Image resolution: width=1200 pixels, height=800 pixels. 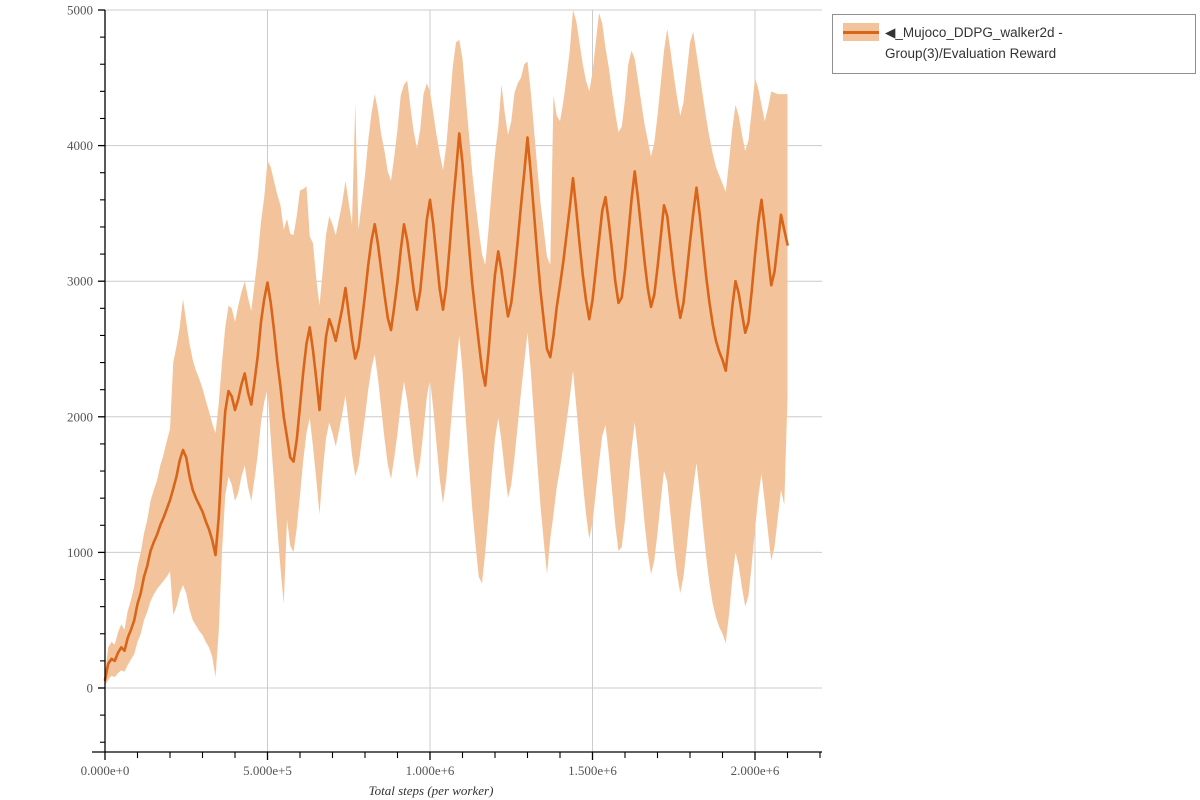 I want to click on y-axis-tick-label: 0, so click(x=90, y=688).